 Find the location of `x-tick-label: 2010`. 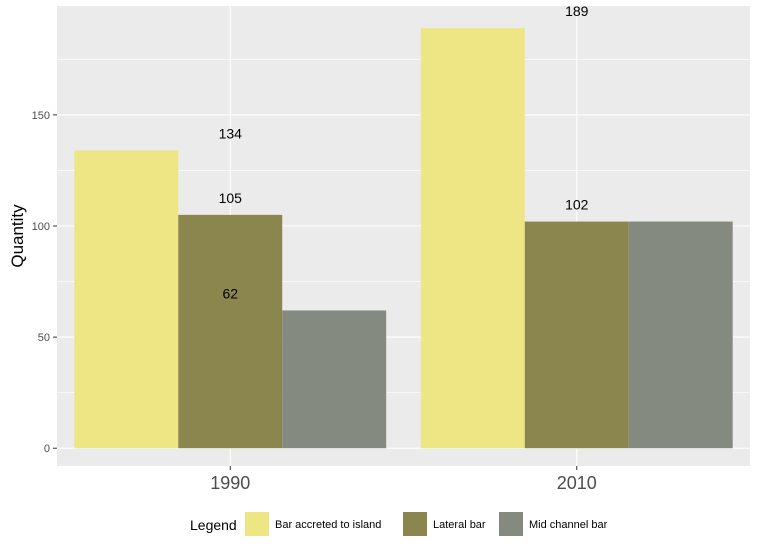

x-tick-label: 2010 is located at coordinates (577, 483).